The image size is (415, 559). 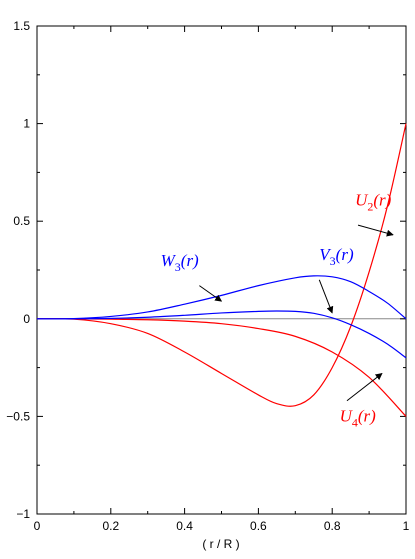 I want to click on annotation-arrow-u2, so click(x=375, y=230).